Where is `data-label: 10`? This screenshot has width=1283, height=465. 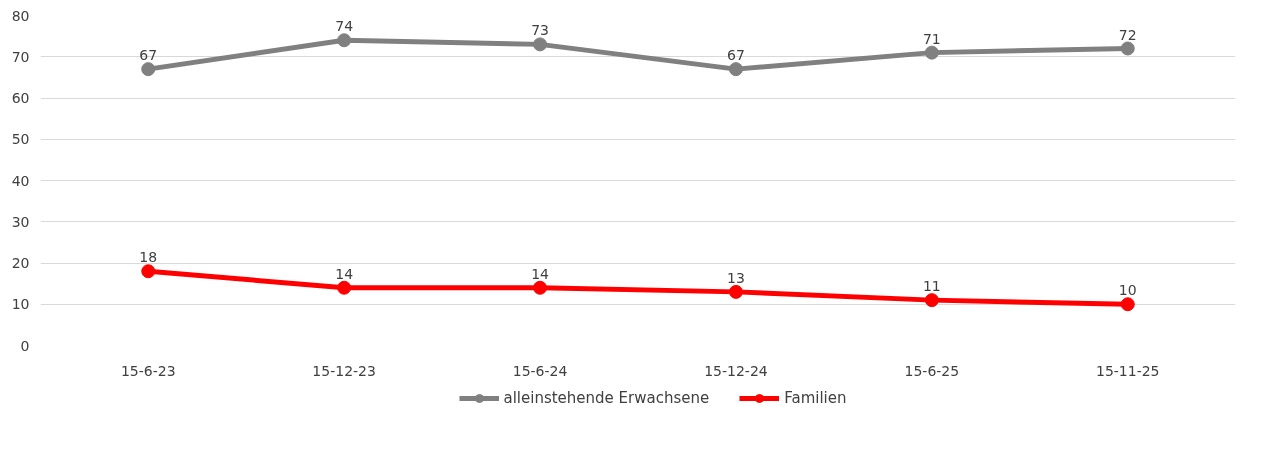
data-label: 10 is located at coordinates (1127, 290).